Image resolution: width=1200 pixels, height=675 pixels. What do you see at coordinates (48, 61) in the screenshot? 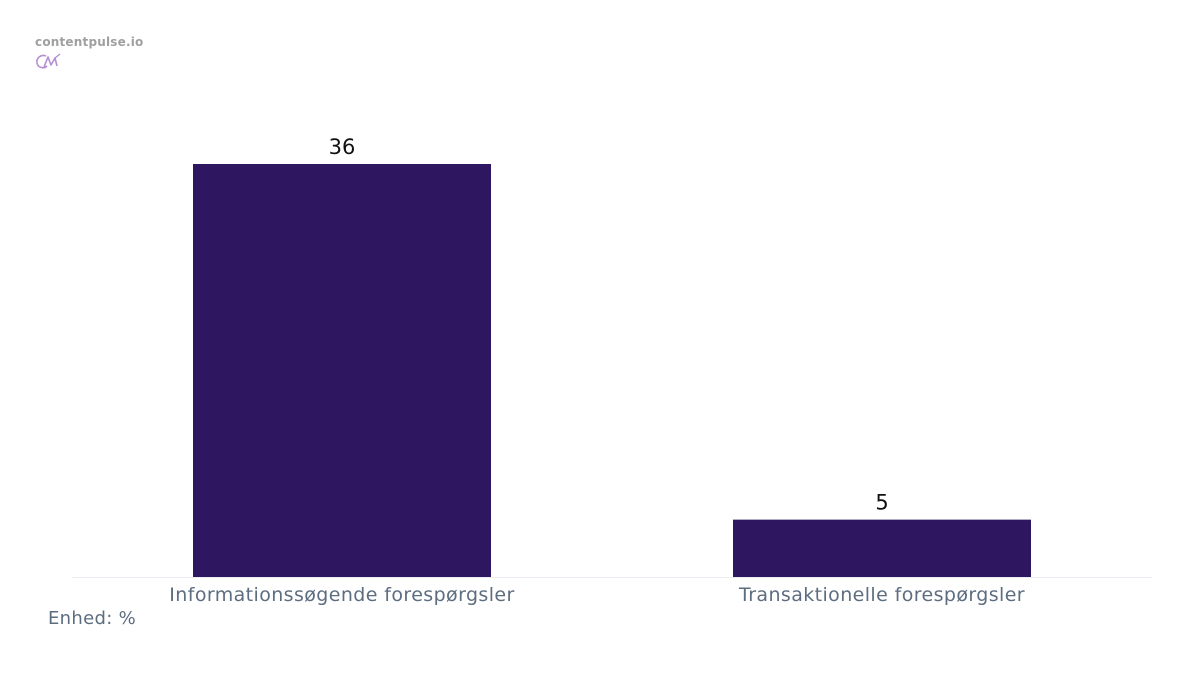
I see `cp-logo-icon` at bounding box center [48, 61].